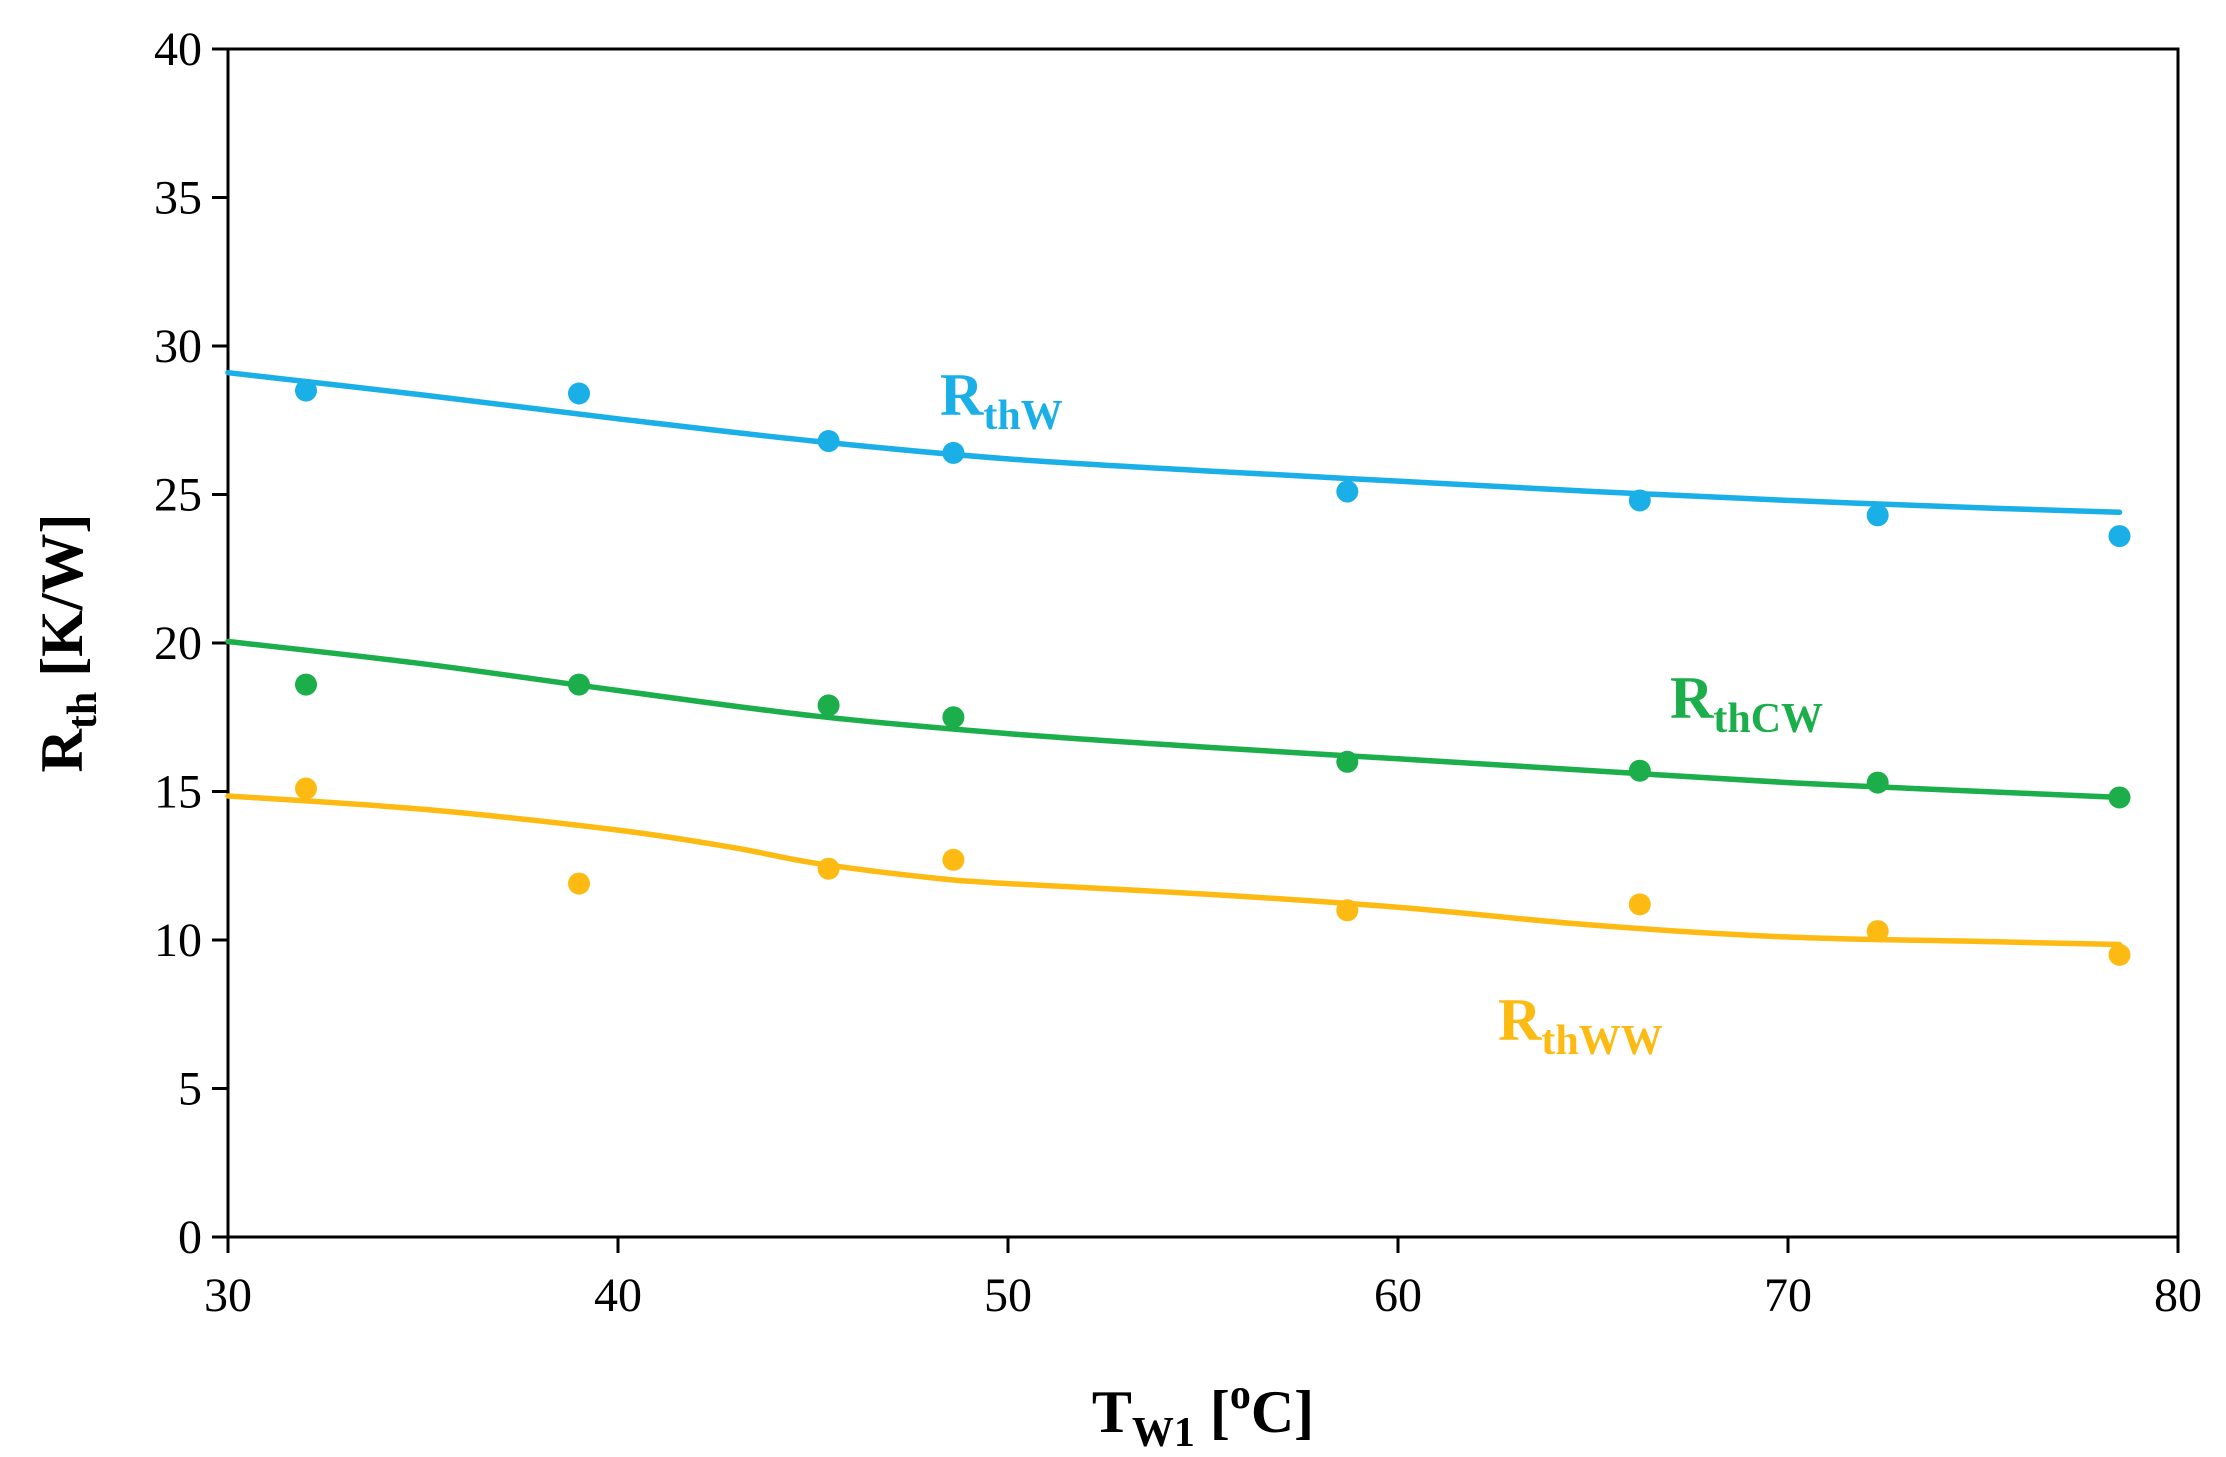  Describe the element at coordinates (62, 602) in the screenshot. I see `y-axis-title-rest: [K/W]` at that location.